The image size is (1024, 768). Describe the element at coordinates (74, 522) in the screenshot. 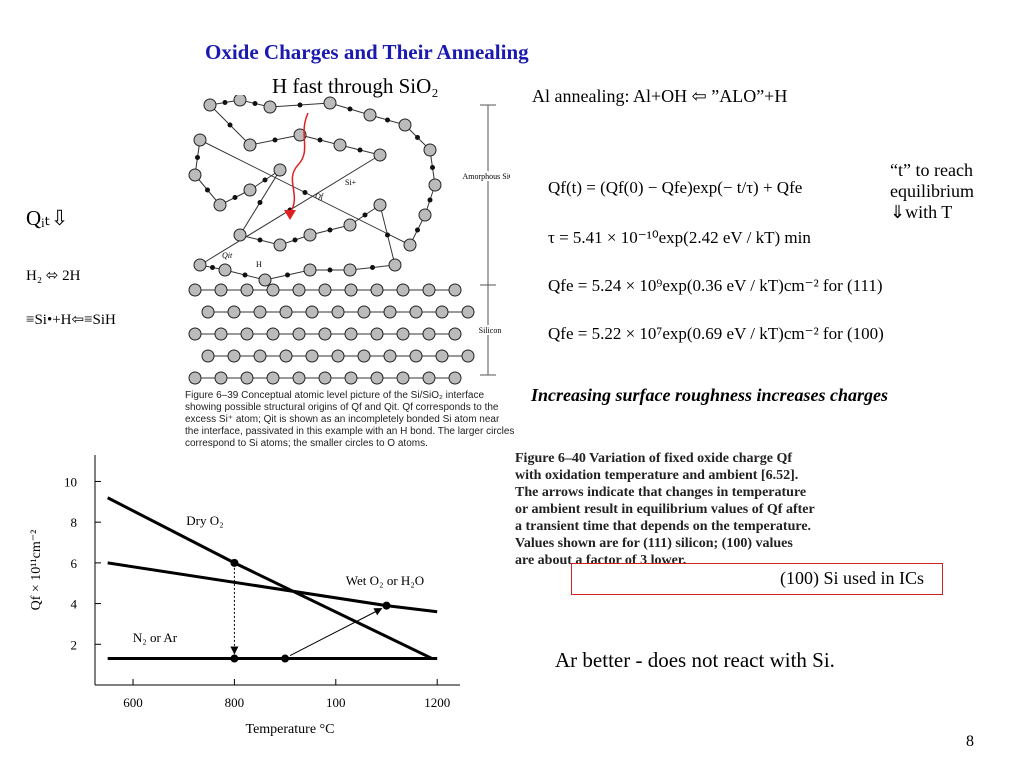

I see `y-tick-label: 8` at that location.